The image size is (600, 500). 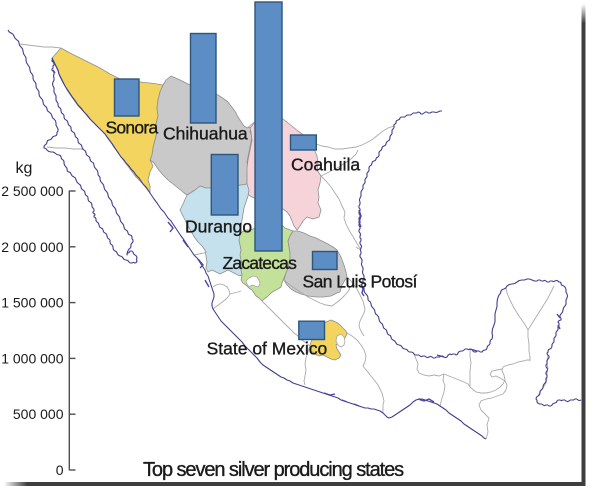 What do you see at coordinates (267, 349) in the screenshot?
I see `svg-text: State of Mexico` at bounding box center [267, 349].